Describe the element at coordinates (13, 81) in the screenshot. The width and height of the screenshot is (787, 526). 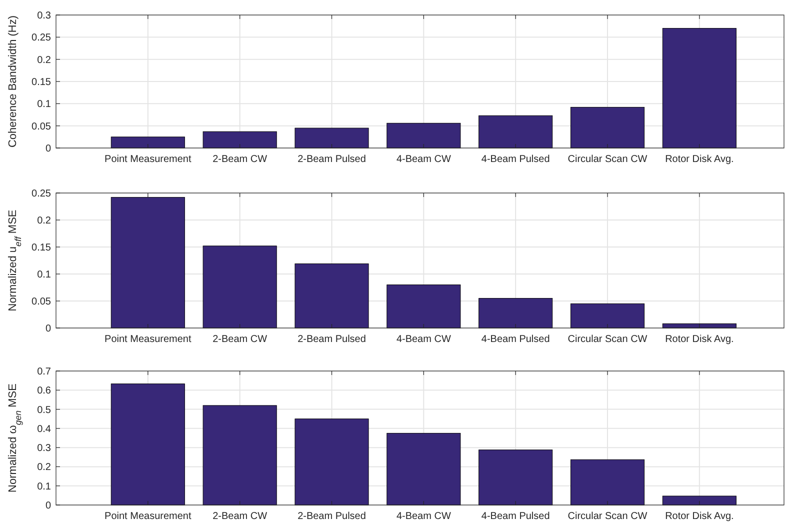
I see `y-axis-title: Coherence Bandwidth (Hz)` at that location.